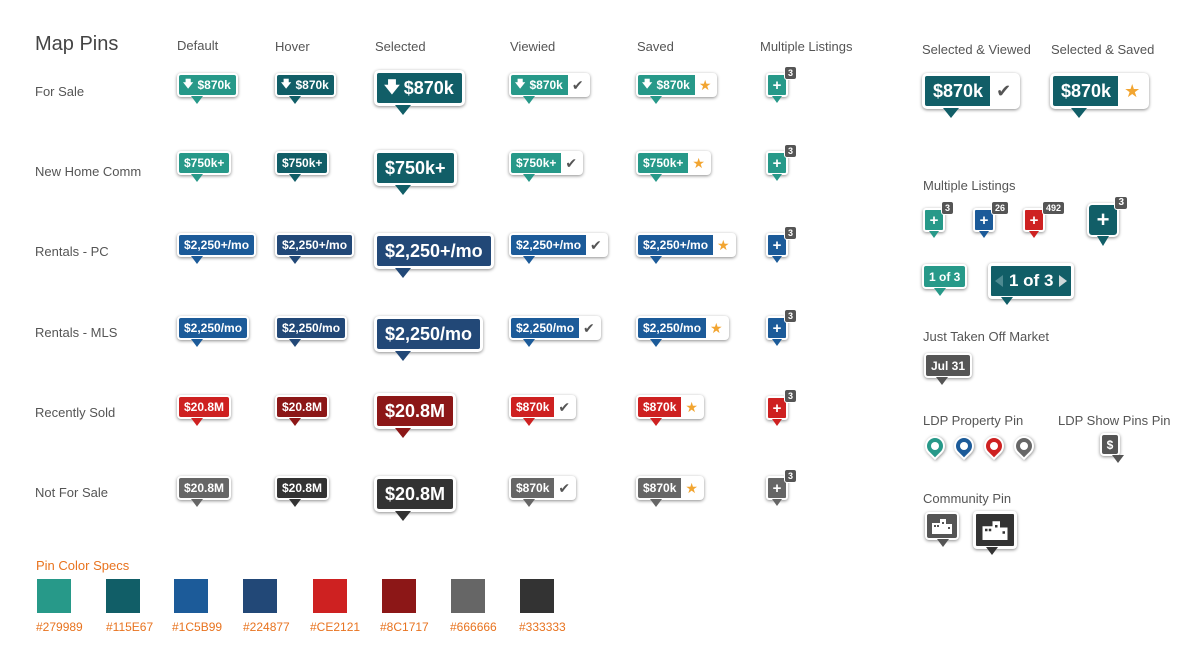 This screenshot has width=1200, height=668. I want to click on pin-sold-multiple: +3, so click(781, 407).